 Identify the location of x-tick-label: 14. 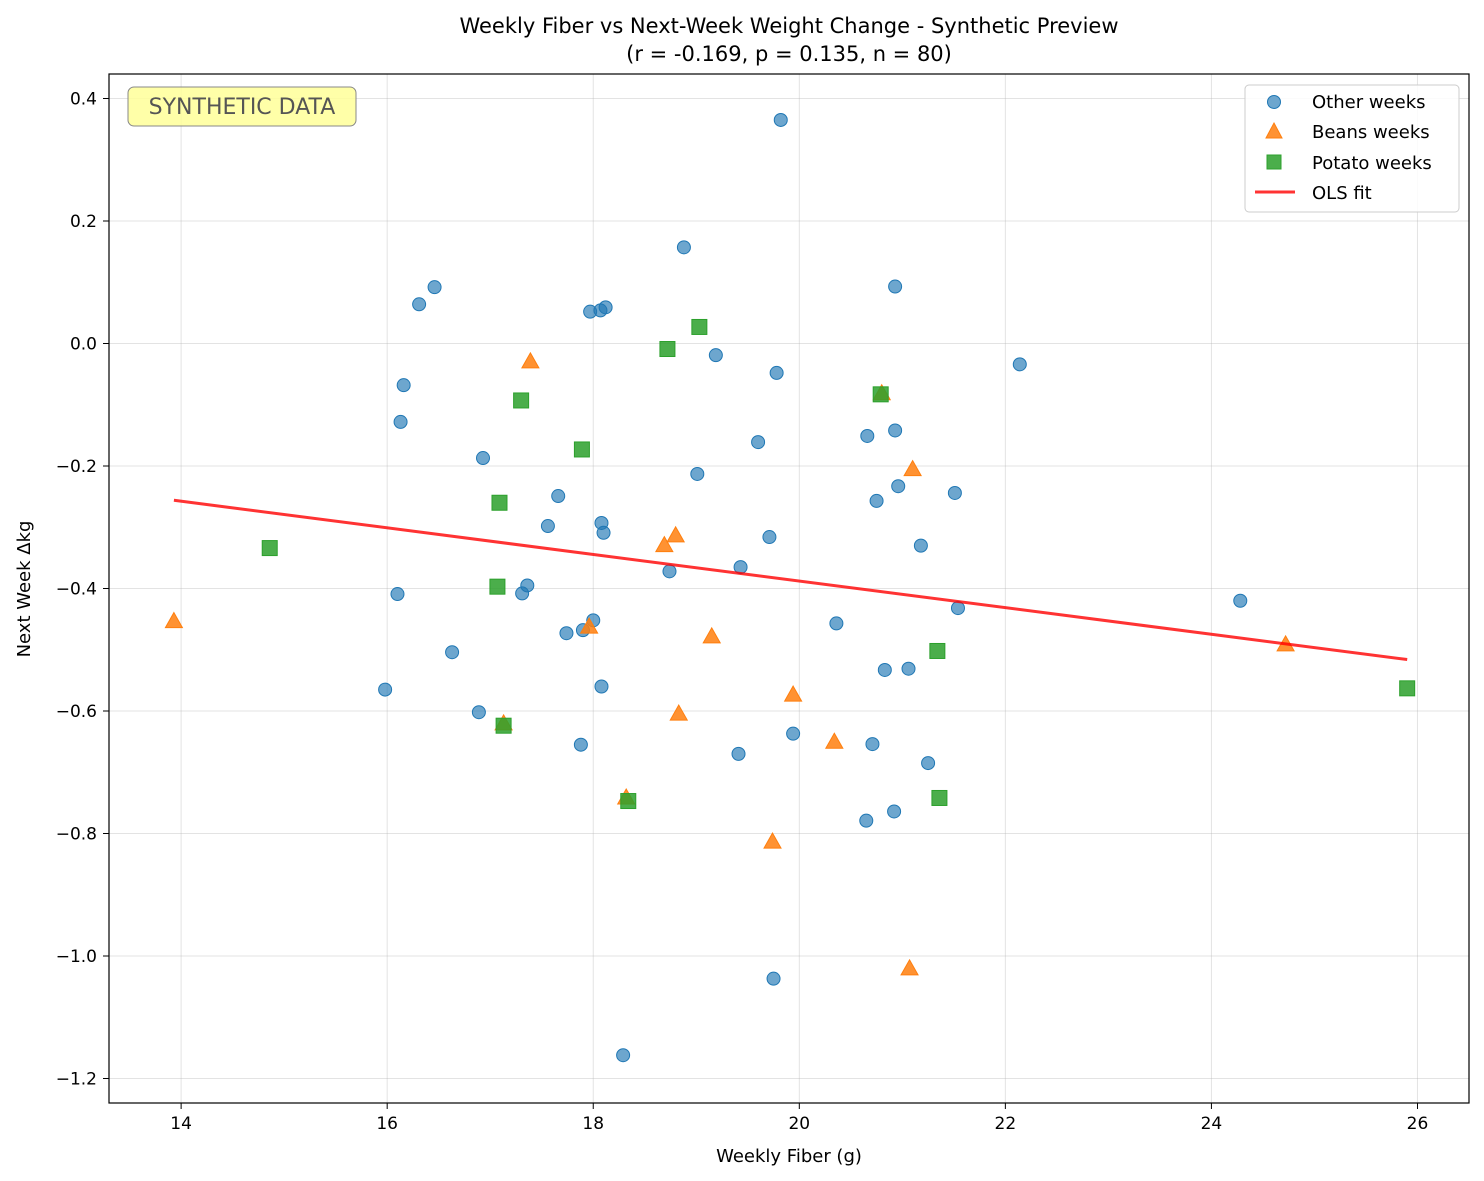
(181, 1124).